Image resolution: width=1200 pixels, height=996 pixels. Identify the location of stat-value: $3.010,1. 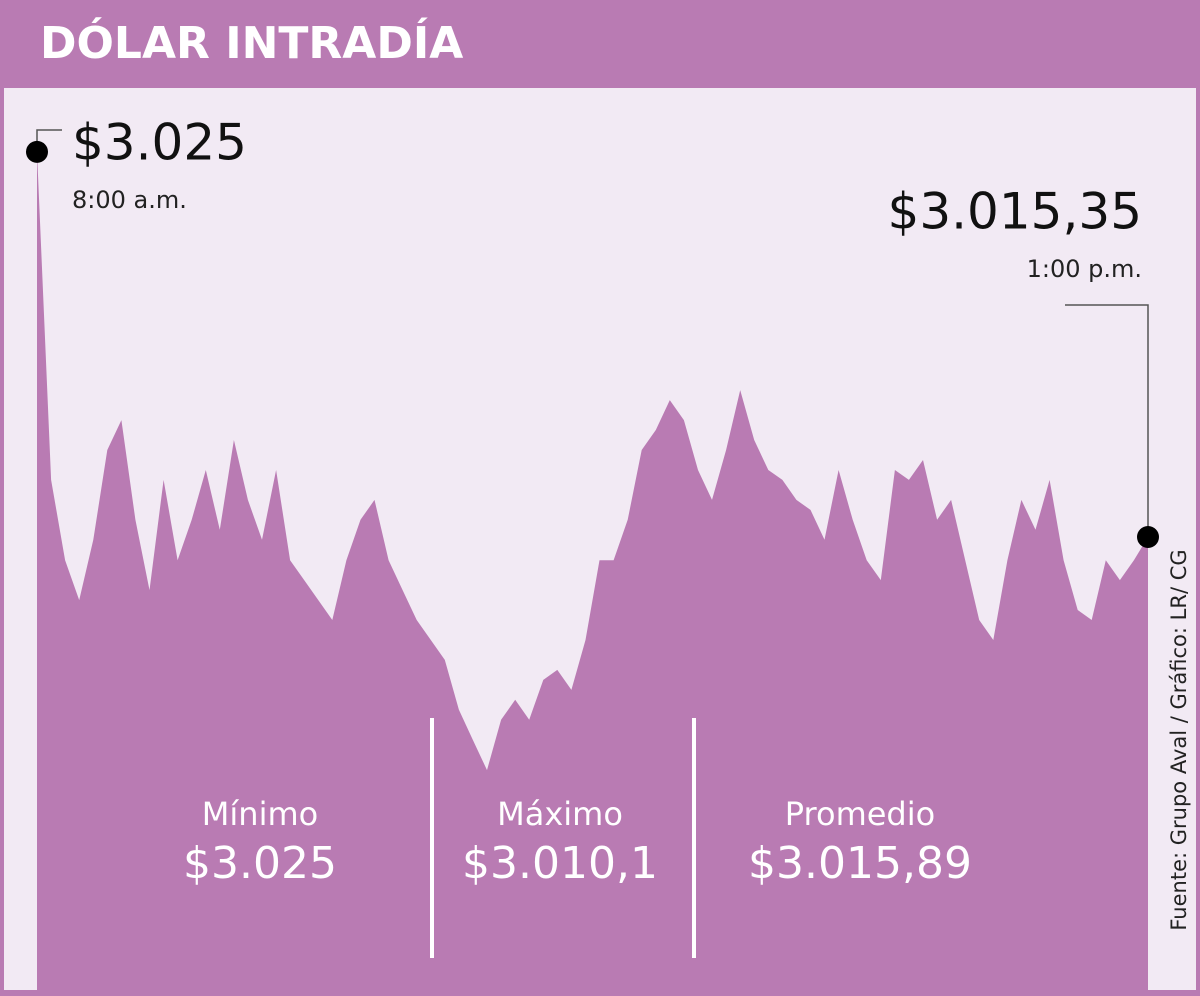
(560, 863).